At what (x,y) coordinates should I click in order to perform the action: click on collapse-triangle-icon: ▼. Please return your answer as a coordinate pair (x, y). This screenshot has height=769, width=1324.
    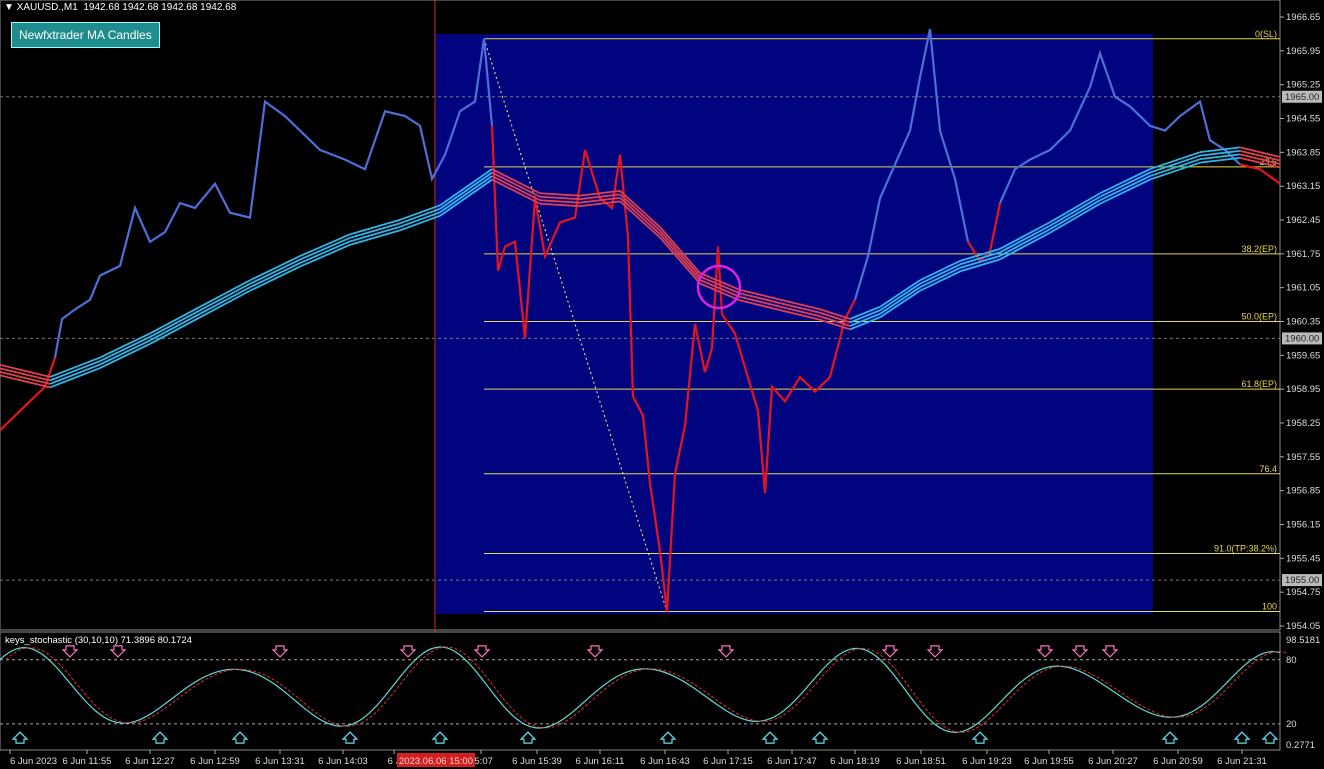
    Looking at the image, I should click on (9, 7).